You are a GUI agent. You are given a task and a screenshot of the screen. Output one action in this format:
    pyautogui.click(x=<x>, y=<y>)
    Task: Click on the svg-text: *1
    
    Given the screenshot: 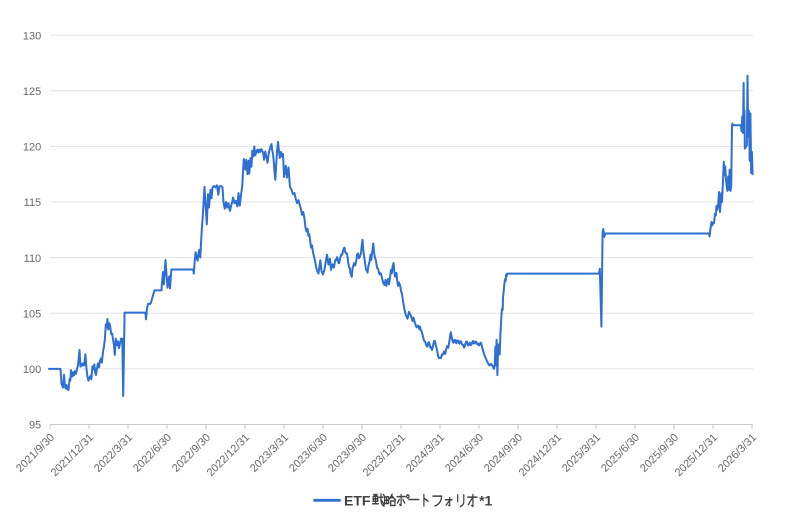 What is the action you would take?
    pyautogui.click(x=485, y=500)
    